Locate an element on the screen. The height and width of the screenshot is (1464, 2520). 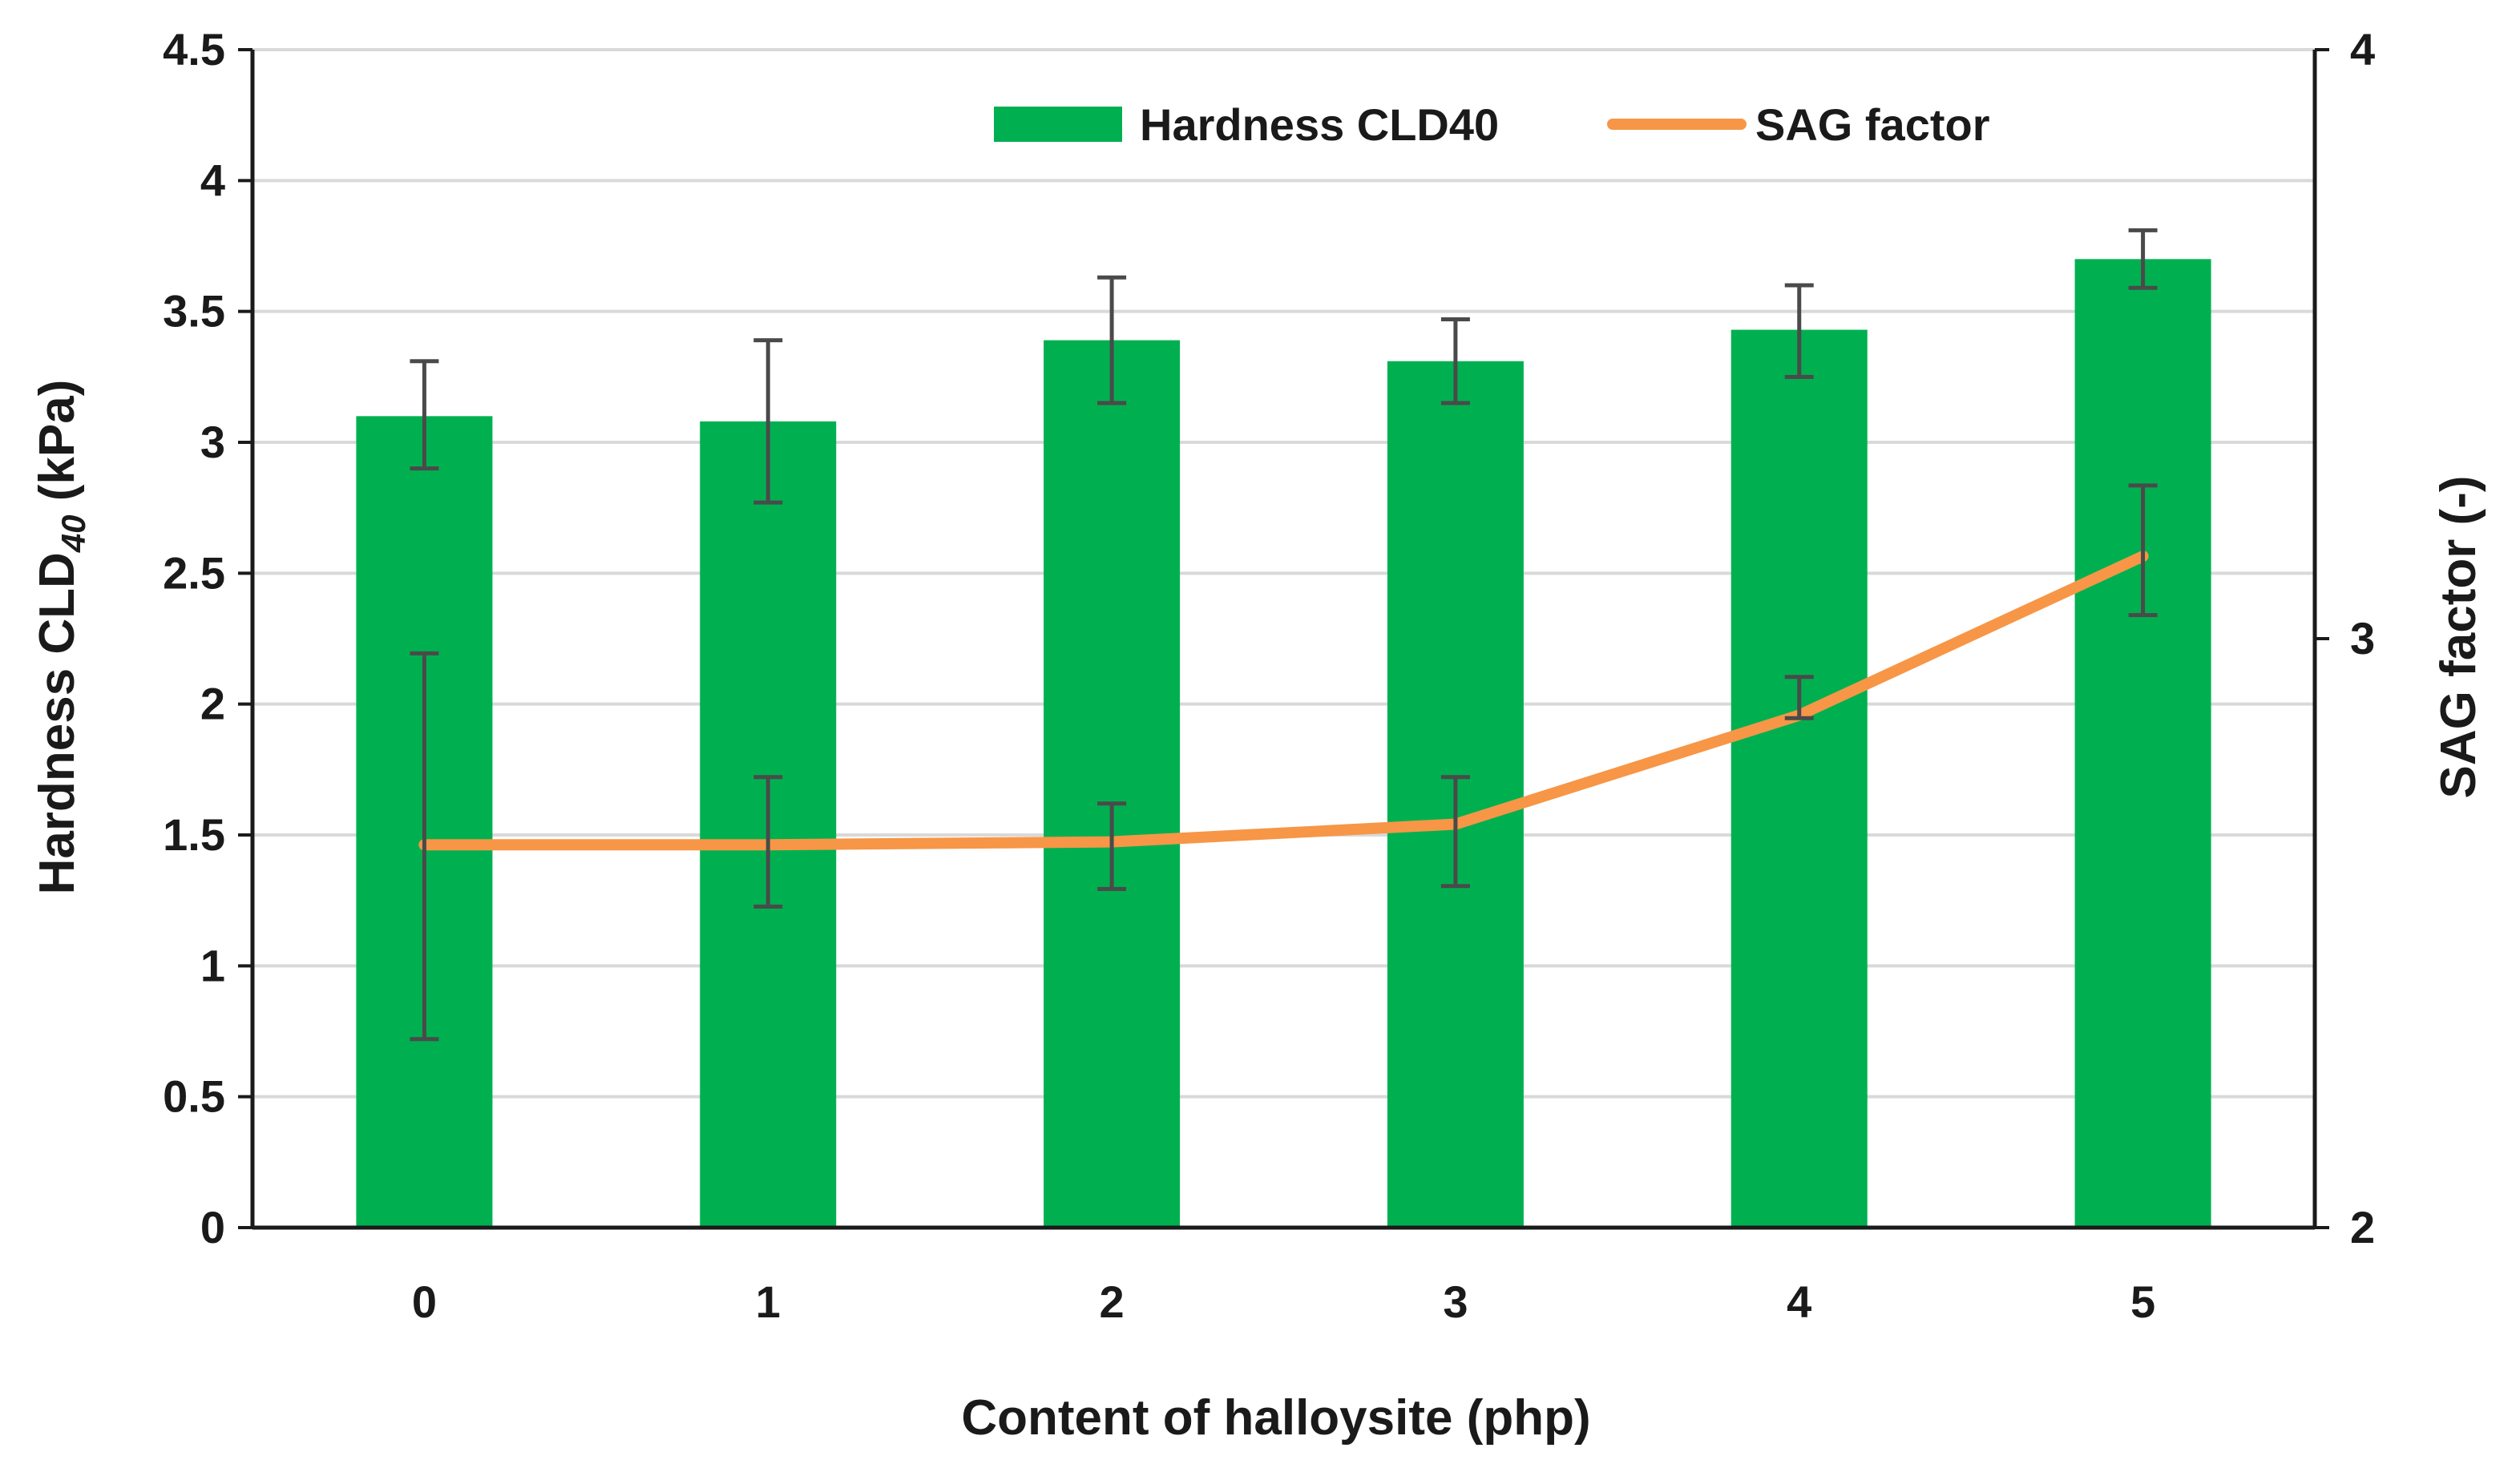
y-axis-title-right: SAG factor (-) is located at coordinates (2458, 637).